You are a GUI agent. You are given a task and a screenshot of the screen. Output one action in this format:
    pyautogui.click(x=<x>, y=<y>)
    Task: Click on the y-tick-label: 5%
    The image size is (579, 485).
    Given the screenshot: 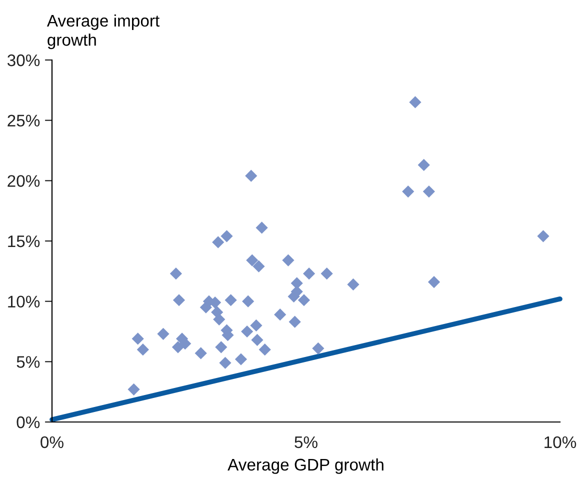 What is the action you would take?
    pyautogui.click(x=28, y=362)
    